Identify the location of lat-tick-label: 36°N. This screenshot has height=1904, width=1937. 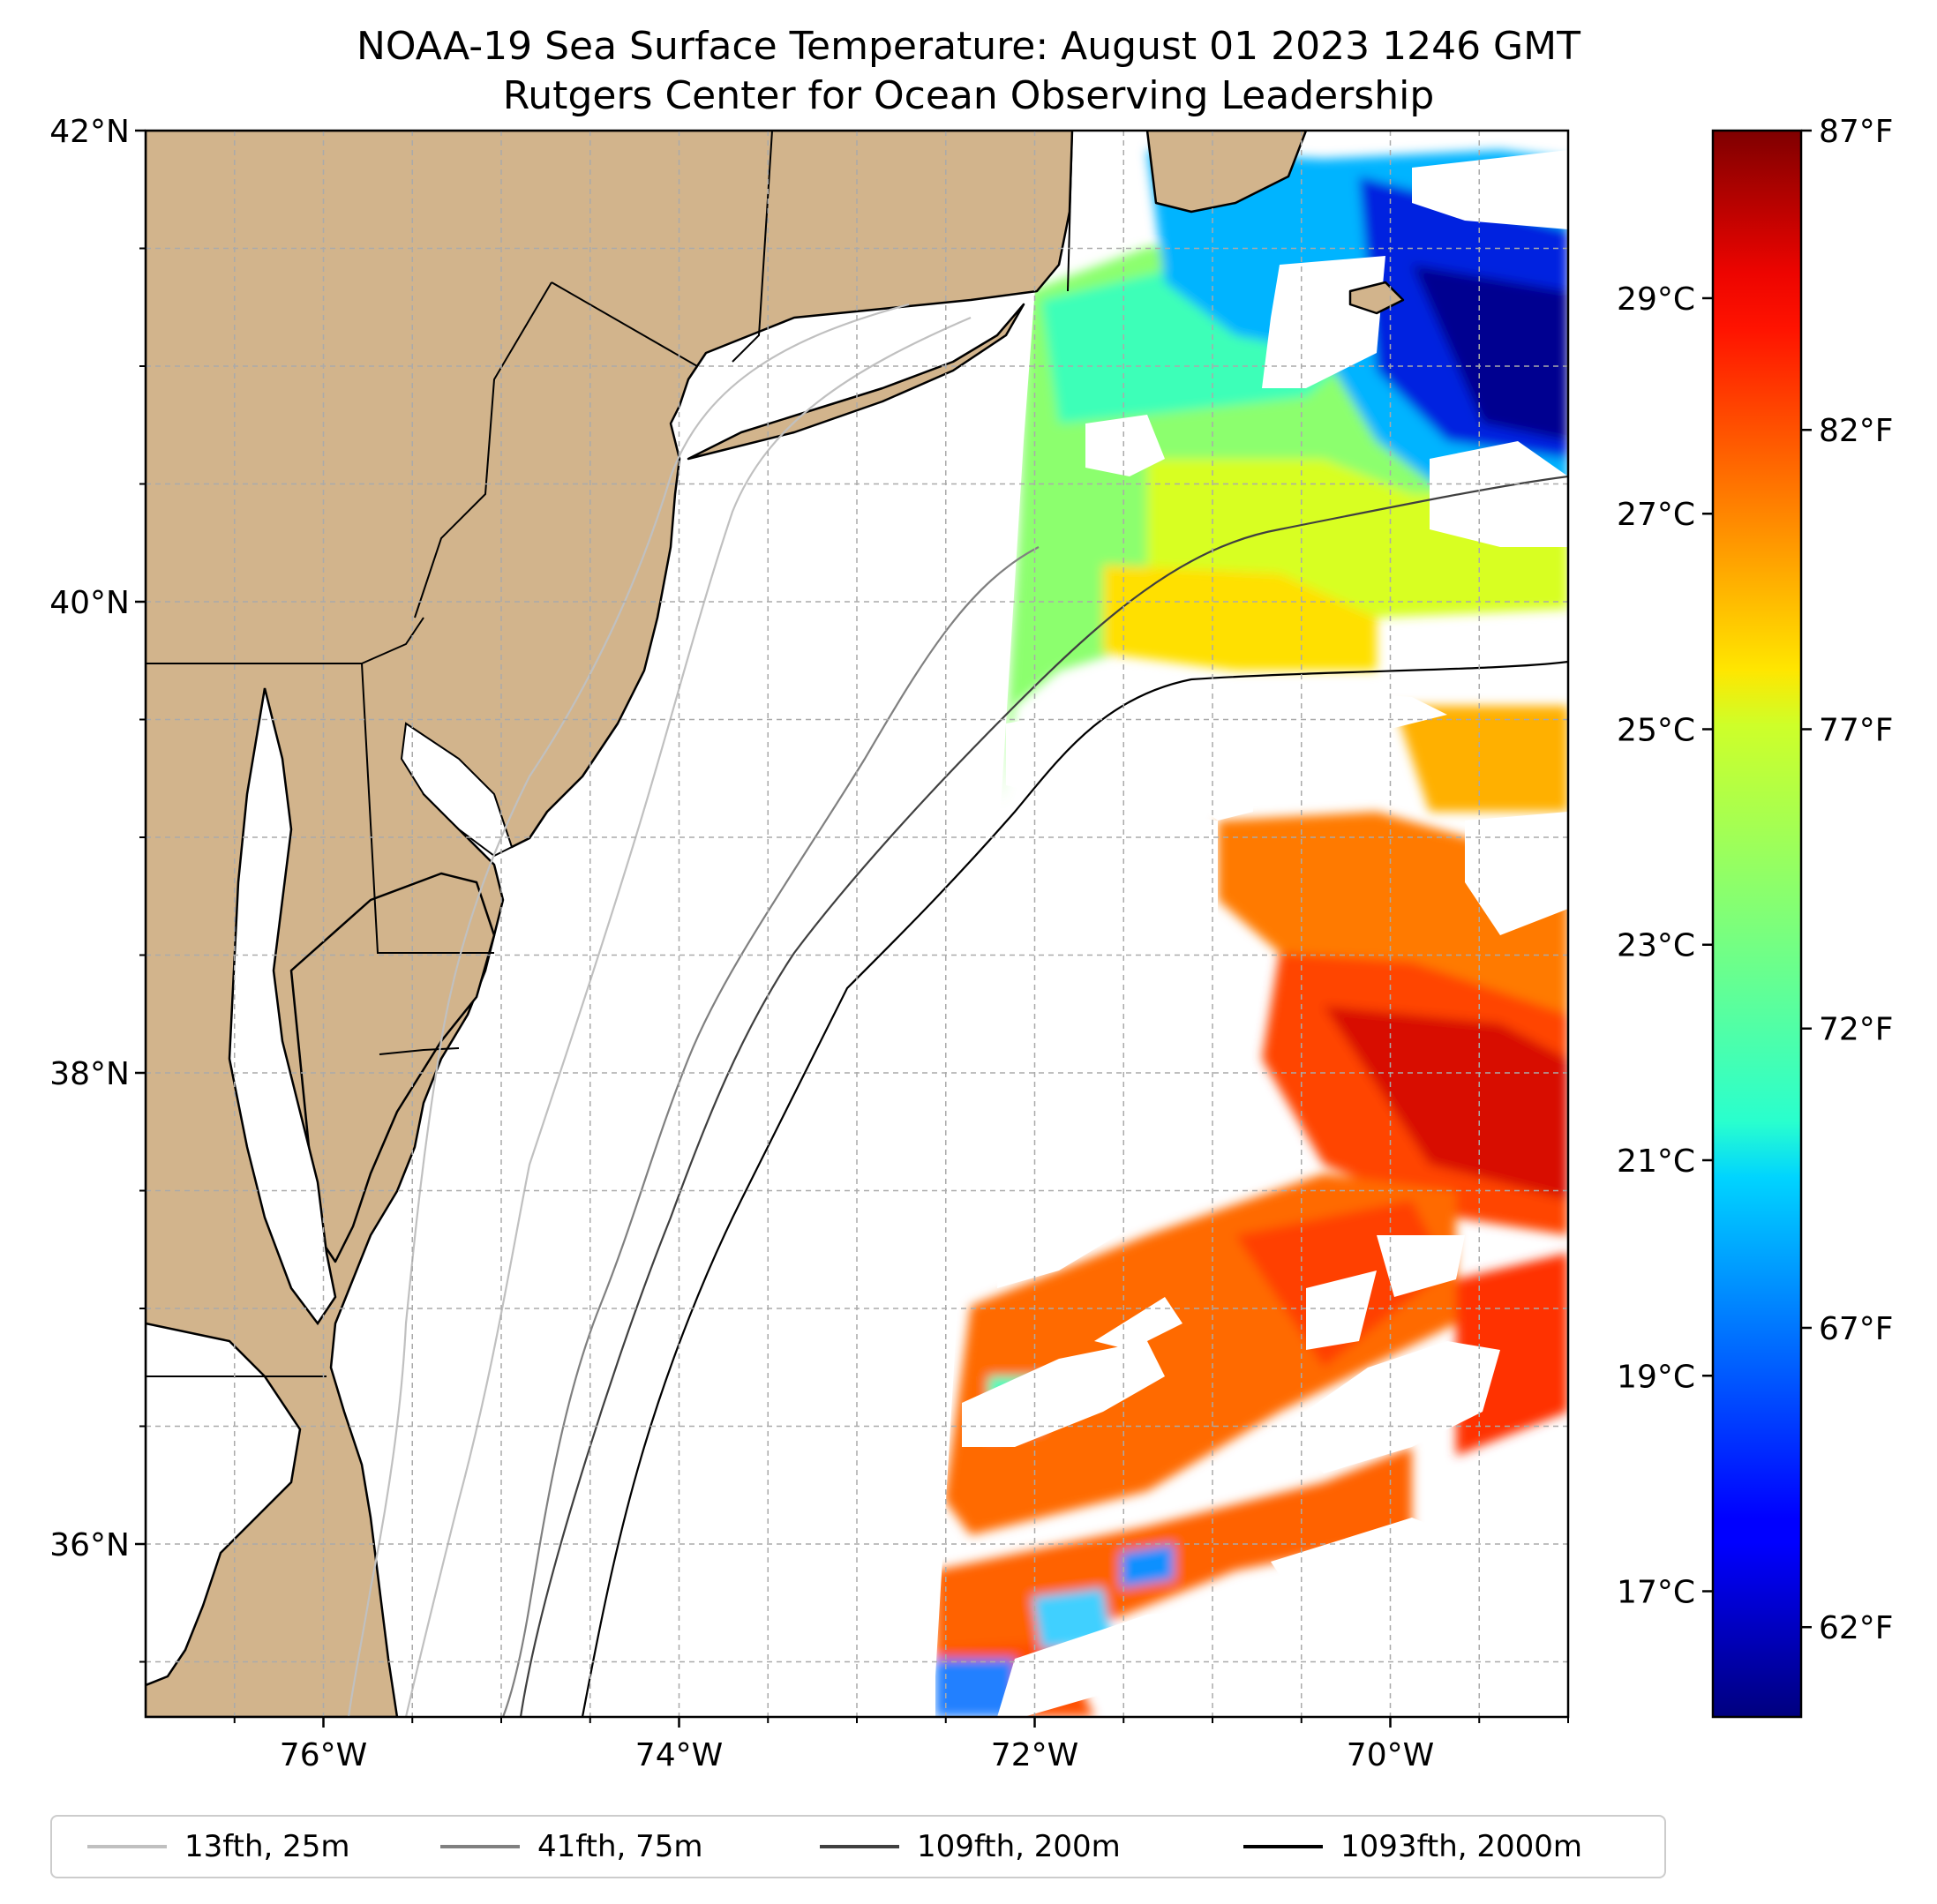
(90, 1545).